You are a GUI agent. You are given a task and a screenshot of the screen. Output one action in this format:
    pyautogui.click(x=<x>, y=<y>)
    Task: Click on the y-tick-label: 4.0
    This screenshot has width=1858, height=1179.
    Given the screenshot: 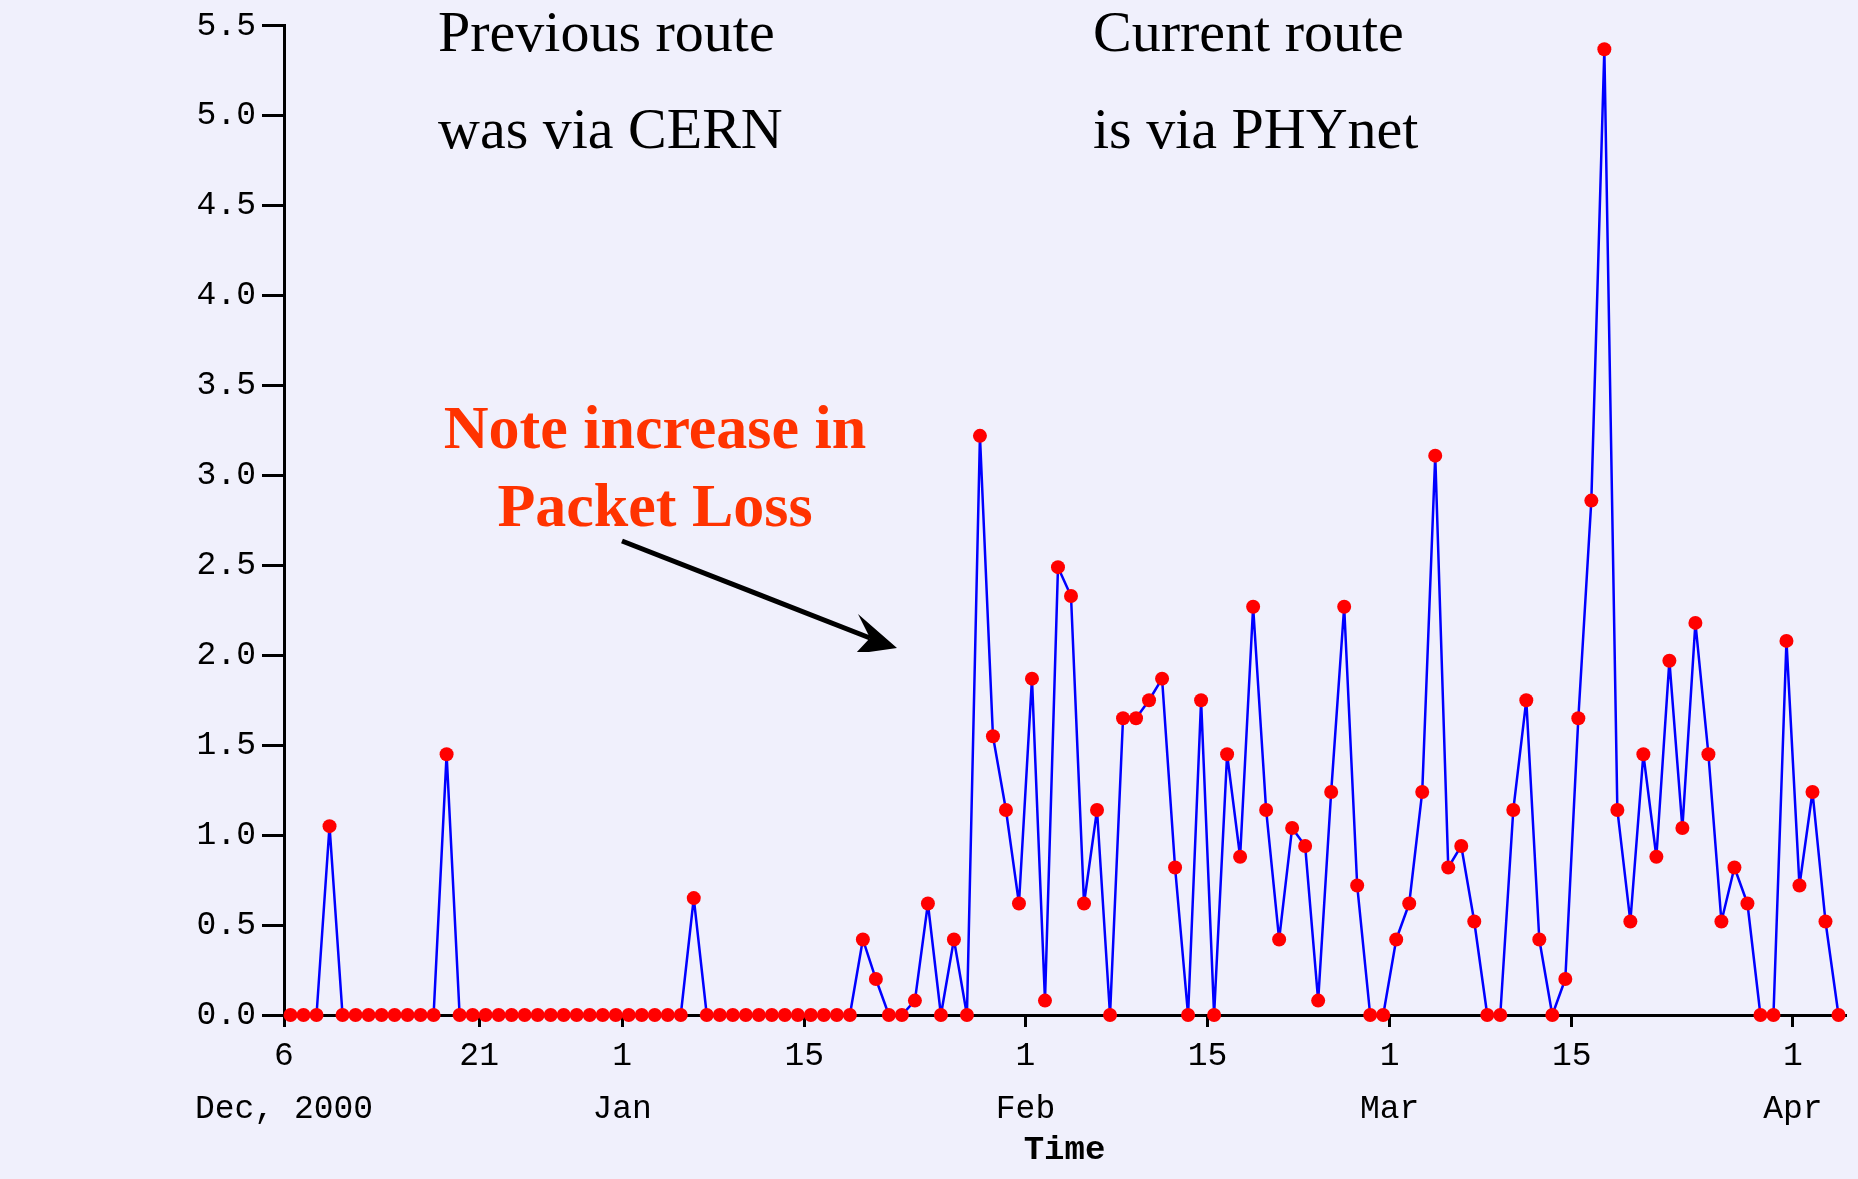 What is the action you would take?
    pyautogui.click(x=226, y=296)
    